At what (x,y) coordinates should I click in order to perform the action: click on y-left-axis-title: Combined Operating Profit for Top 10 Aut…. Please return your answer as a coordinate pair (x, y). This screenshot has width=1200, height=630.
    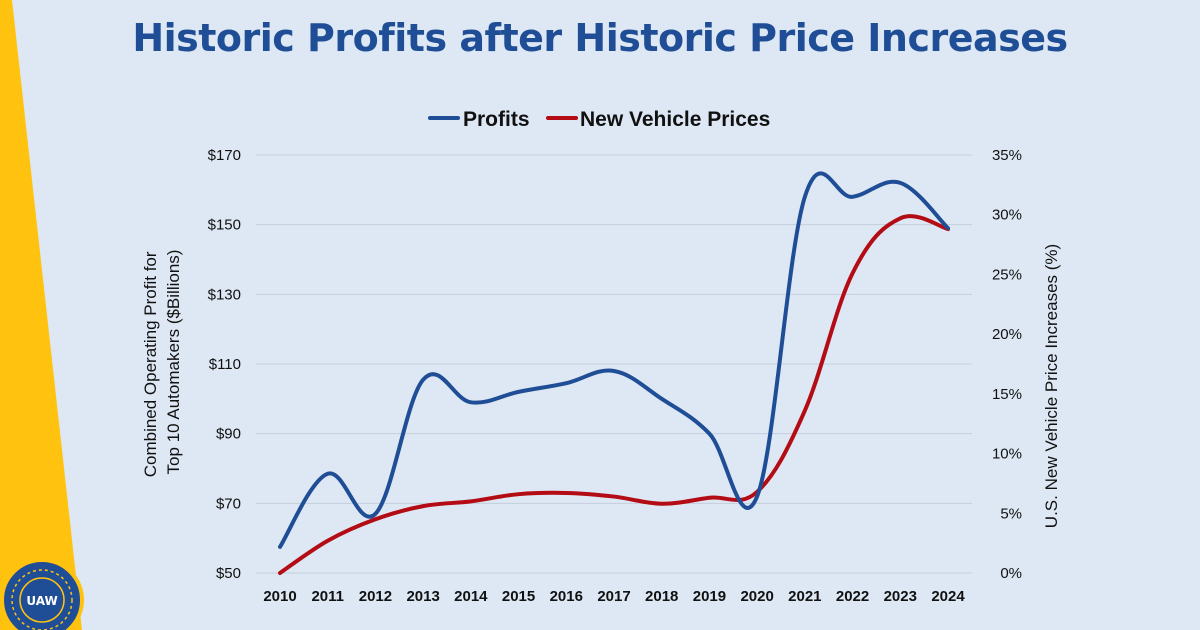
    Looking at the image, I should click on (162, 362).